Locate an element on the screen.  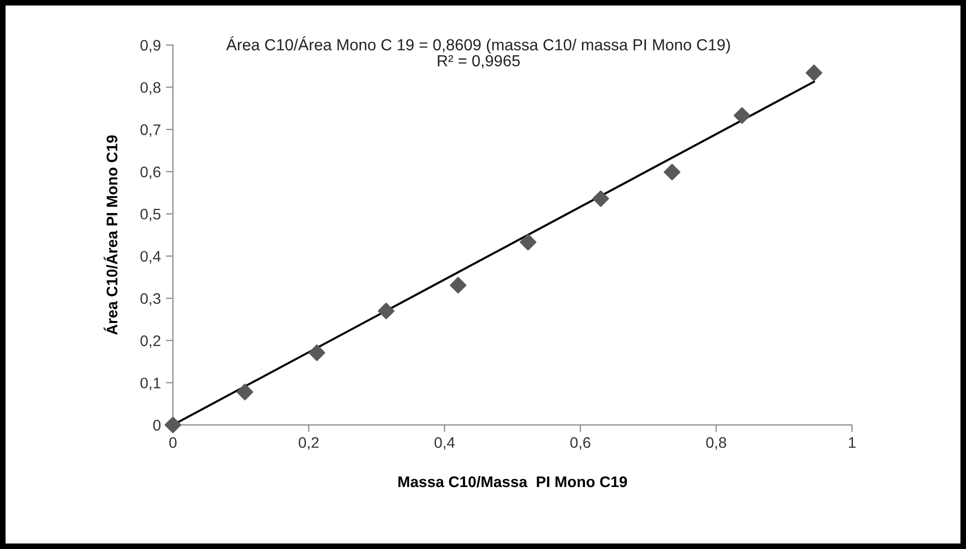
x-tick-label: 1 is located at coordinates (852, 442).